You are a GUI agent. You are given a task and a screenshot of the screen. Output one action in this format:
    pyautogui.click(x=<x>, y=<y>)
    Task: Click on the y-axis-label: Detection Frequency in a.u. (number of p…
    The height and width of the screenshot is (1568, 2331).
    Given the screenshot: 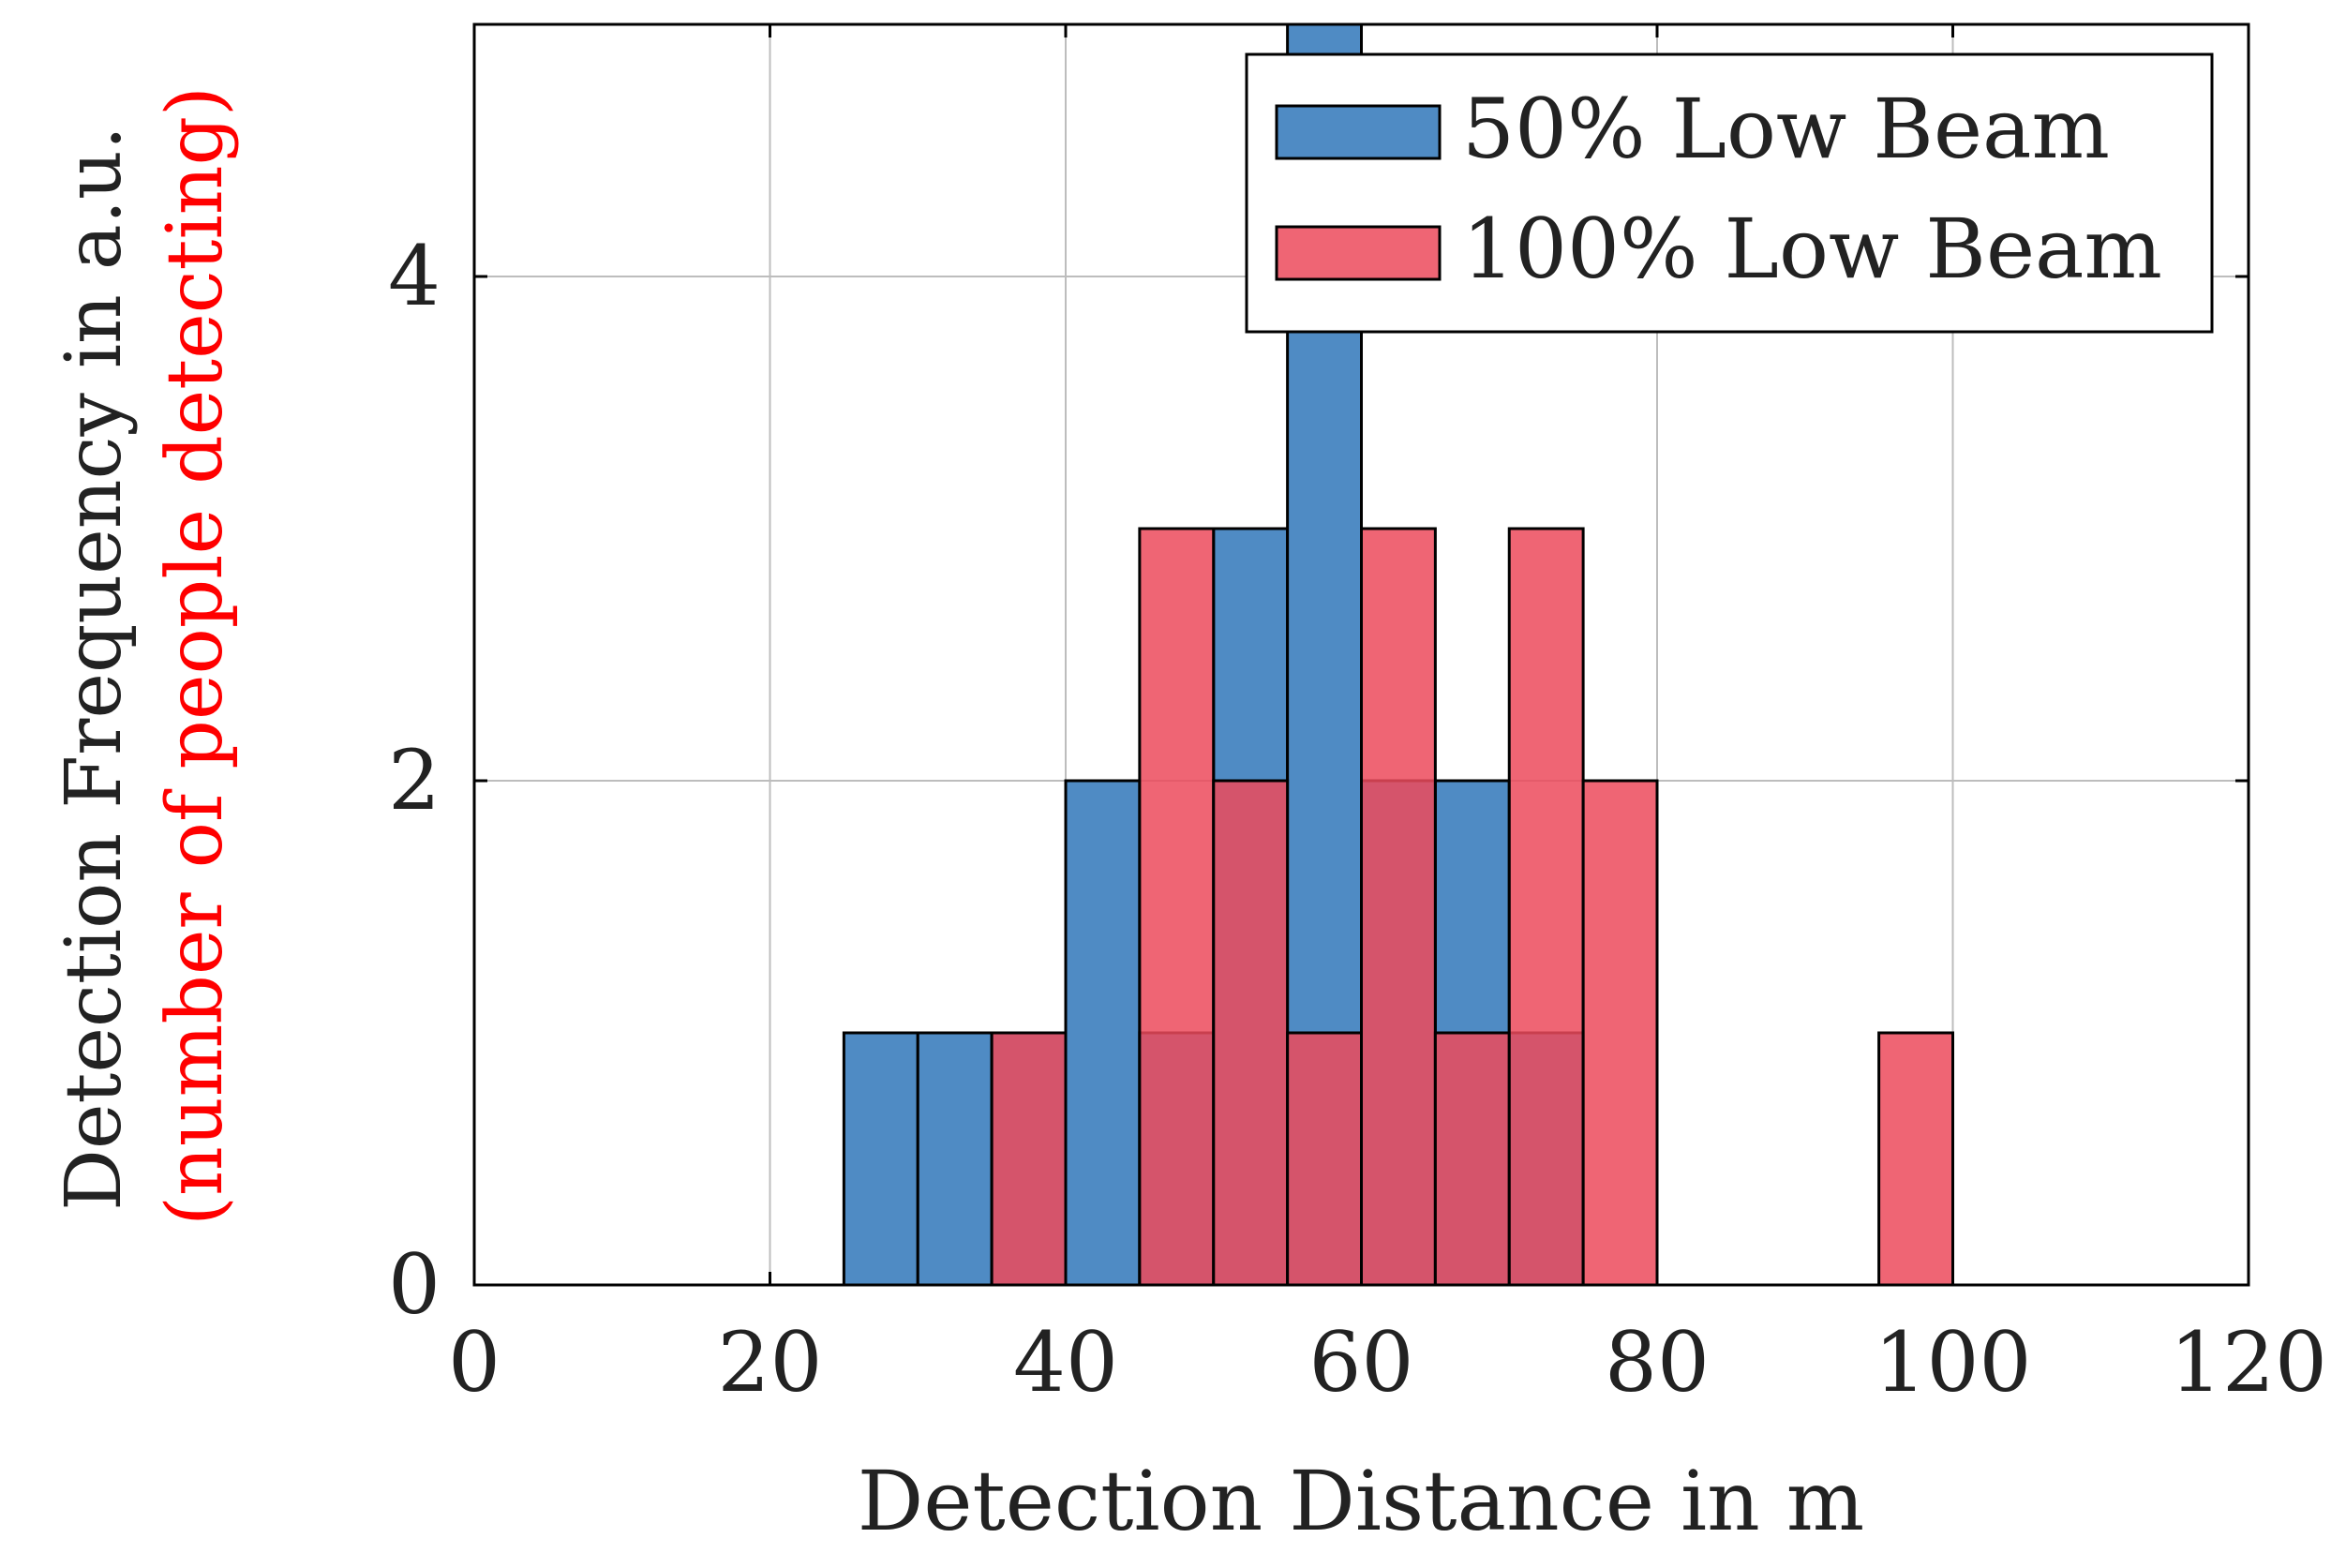 What is the action you would take?
    pyautogui.click(x=145, y=656)
    